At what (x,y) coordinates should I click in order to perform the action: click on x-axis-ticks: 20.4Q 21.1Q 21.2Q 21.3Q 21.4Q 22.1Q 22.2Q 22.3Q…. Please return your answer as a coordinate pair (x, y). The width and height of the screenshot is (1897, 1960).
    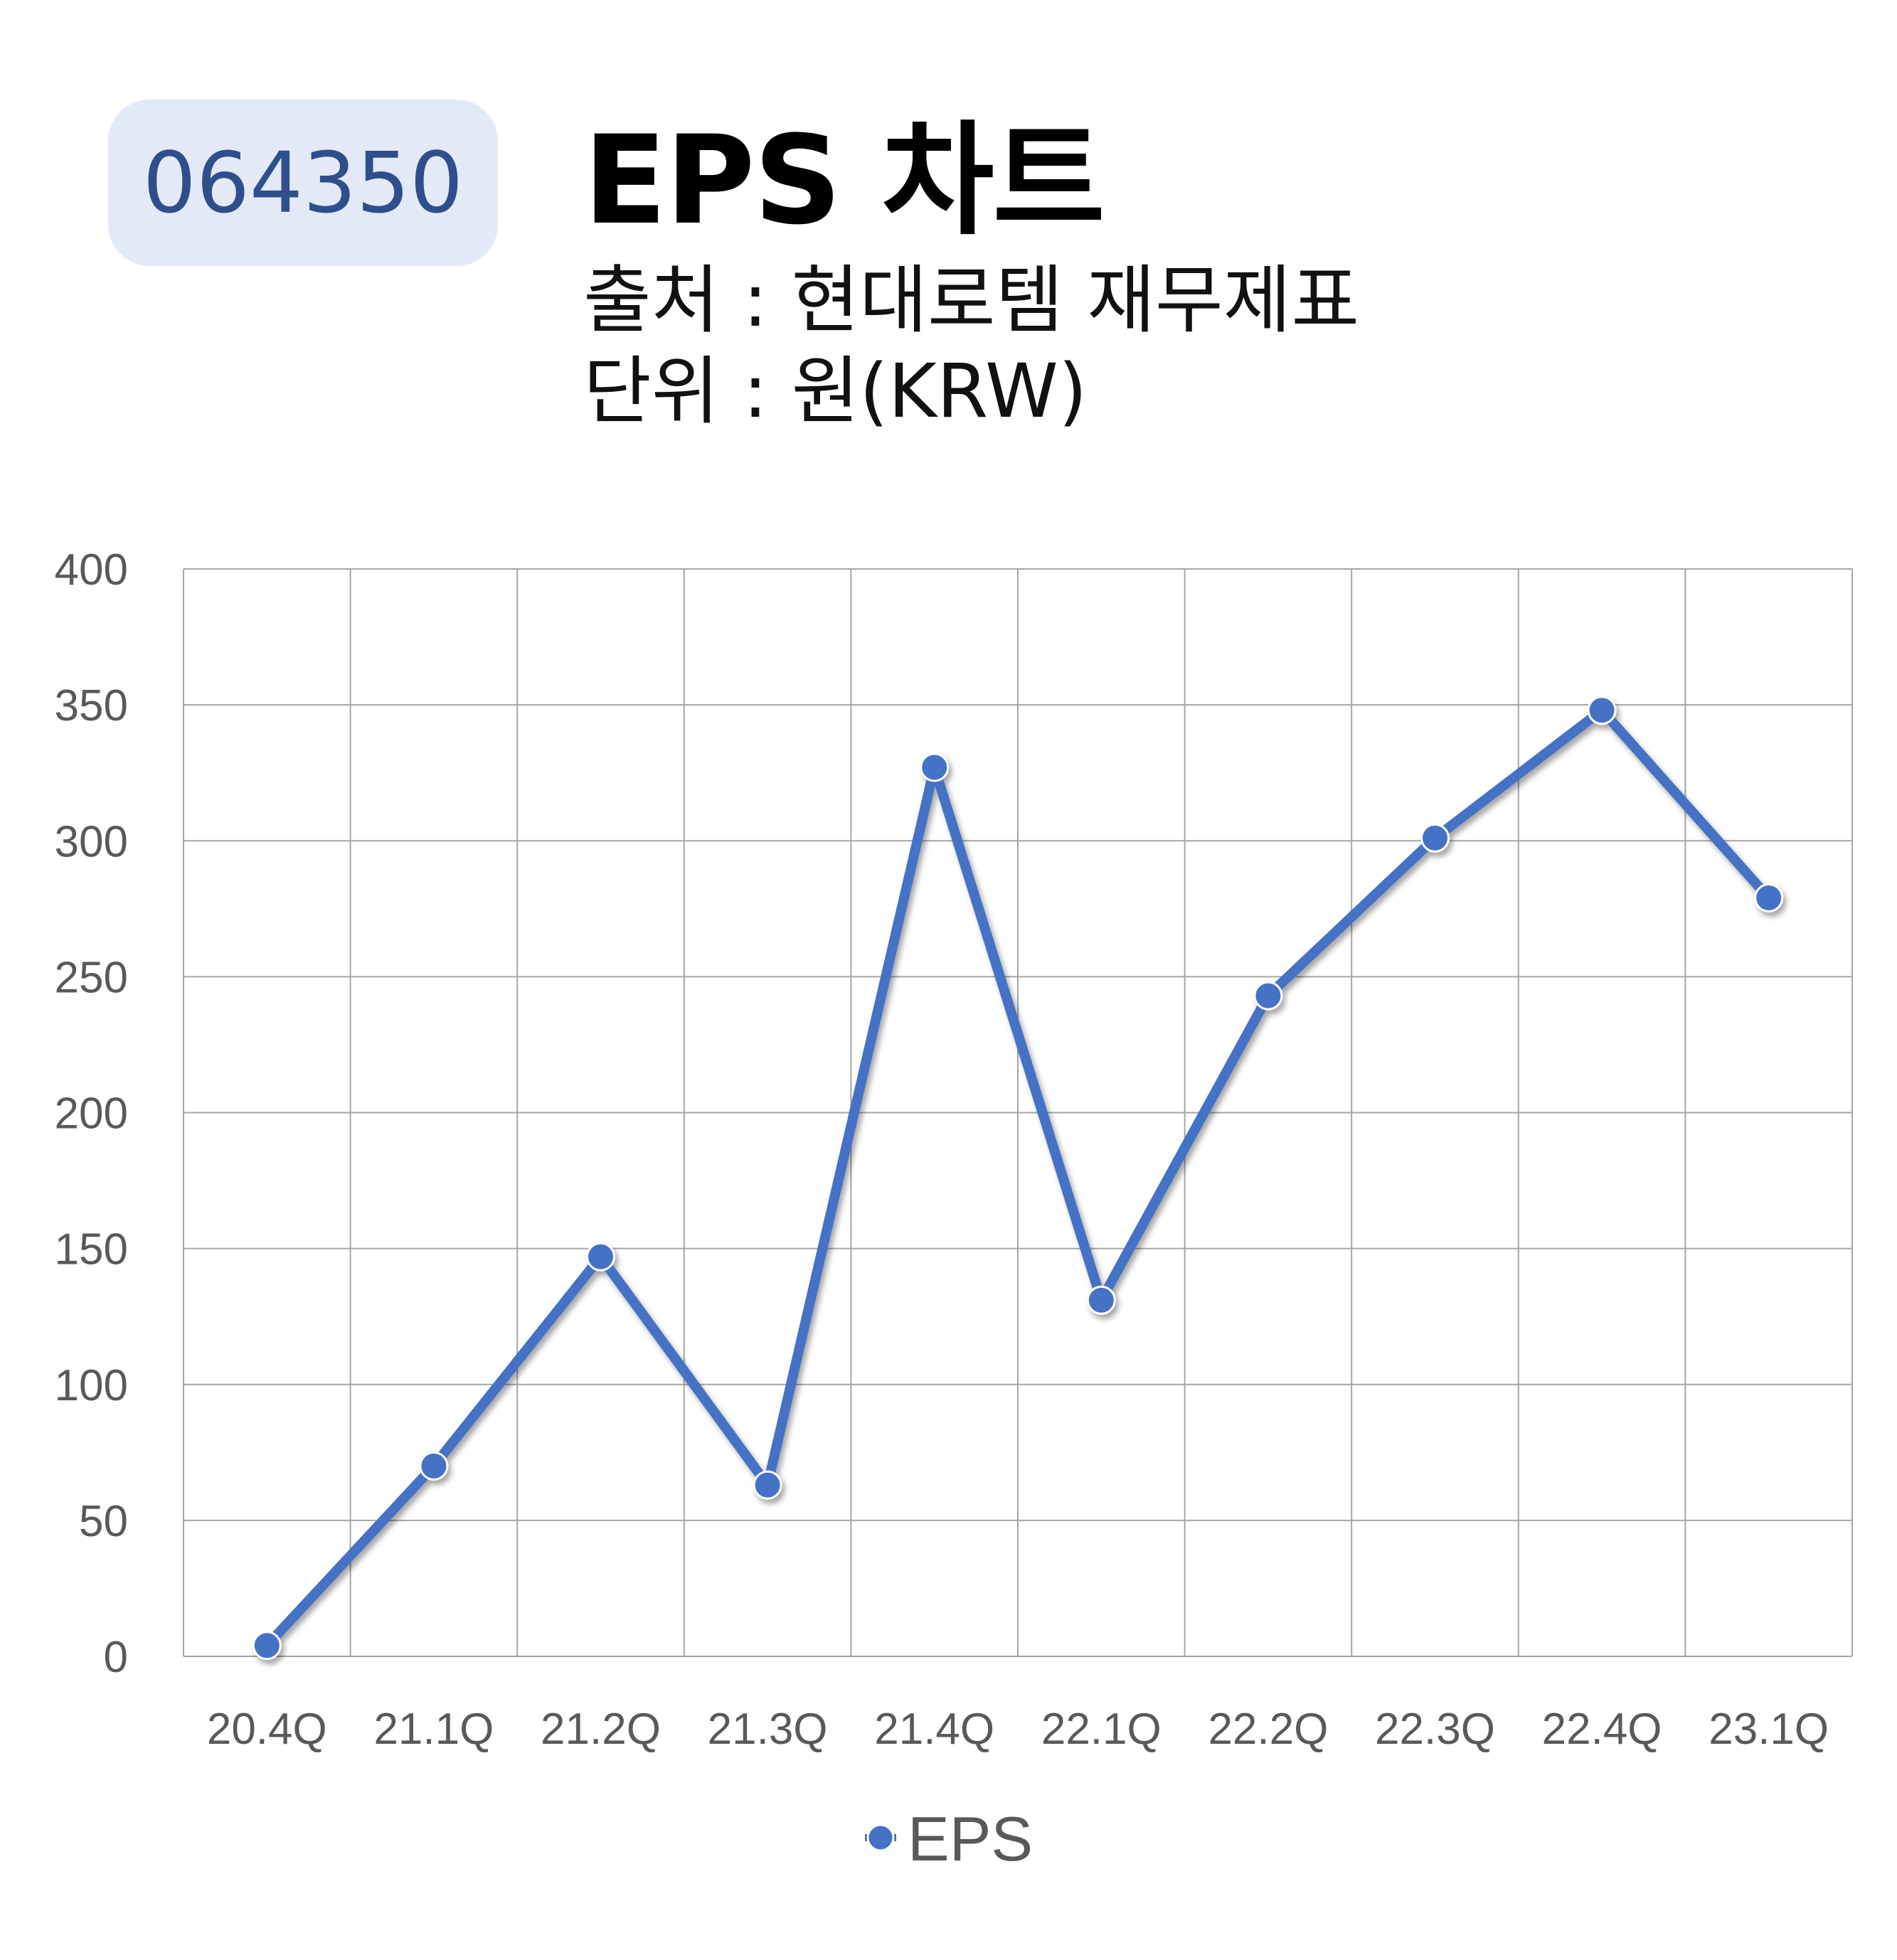
    Looking at the image, I should click on (1018, 1729).